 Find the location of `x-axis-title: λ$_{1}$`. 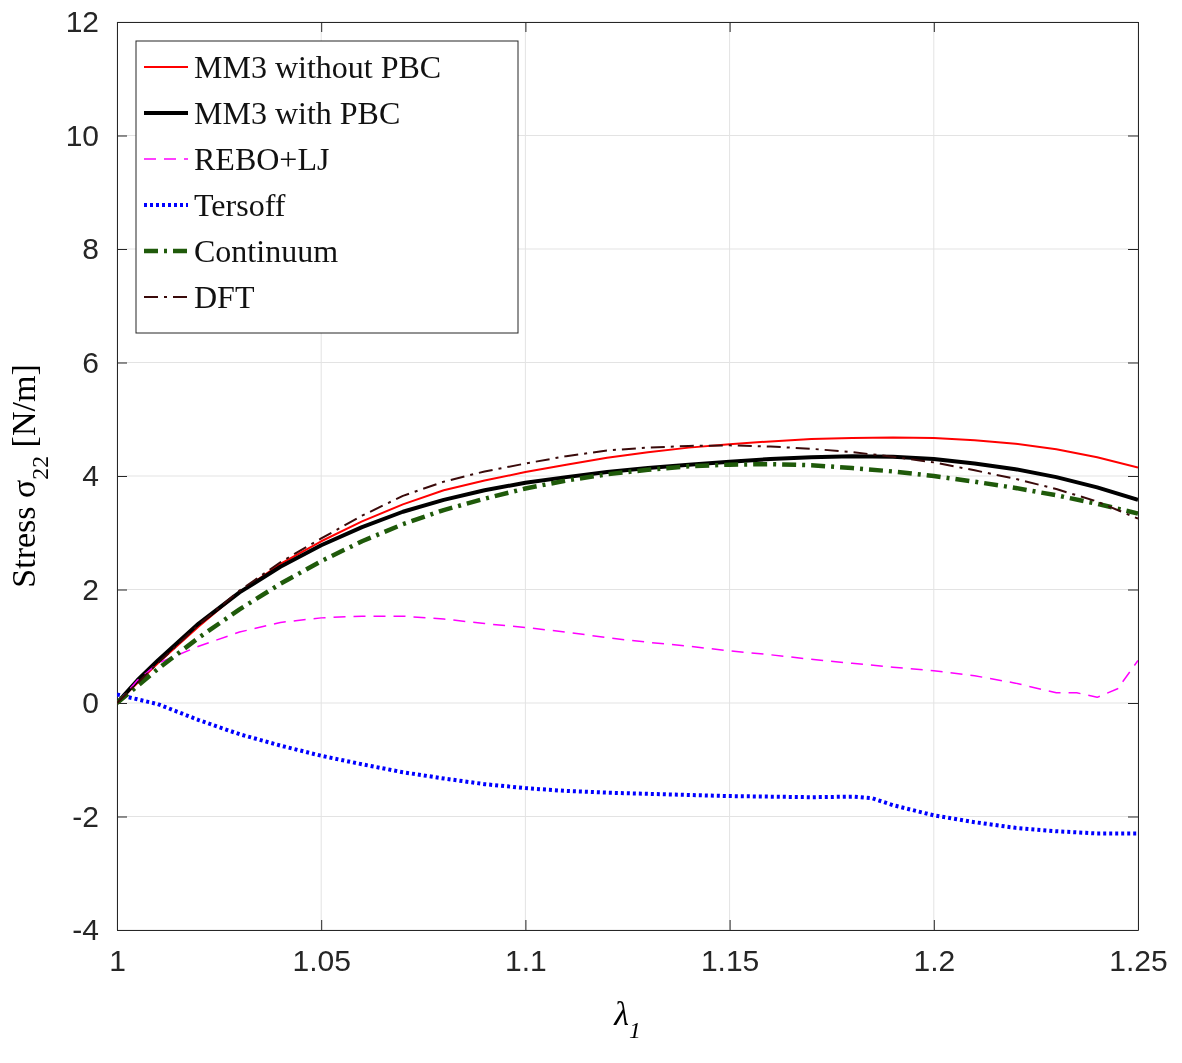

x-axis-title: λ$_{1}$ is located at coordinates (627, 1019).